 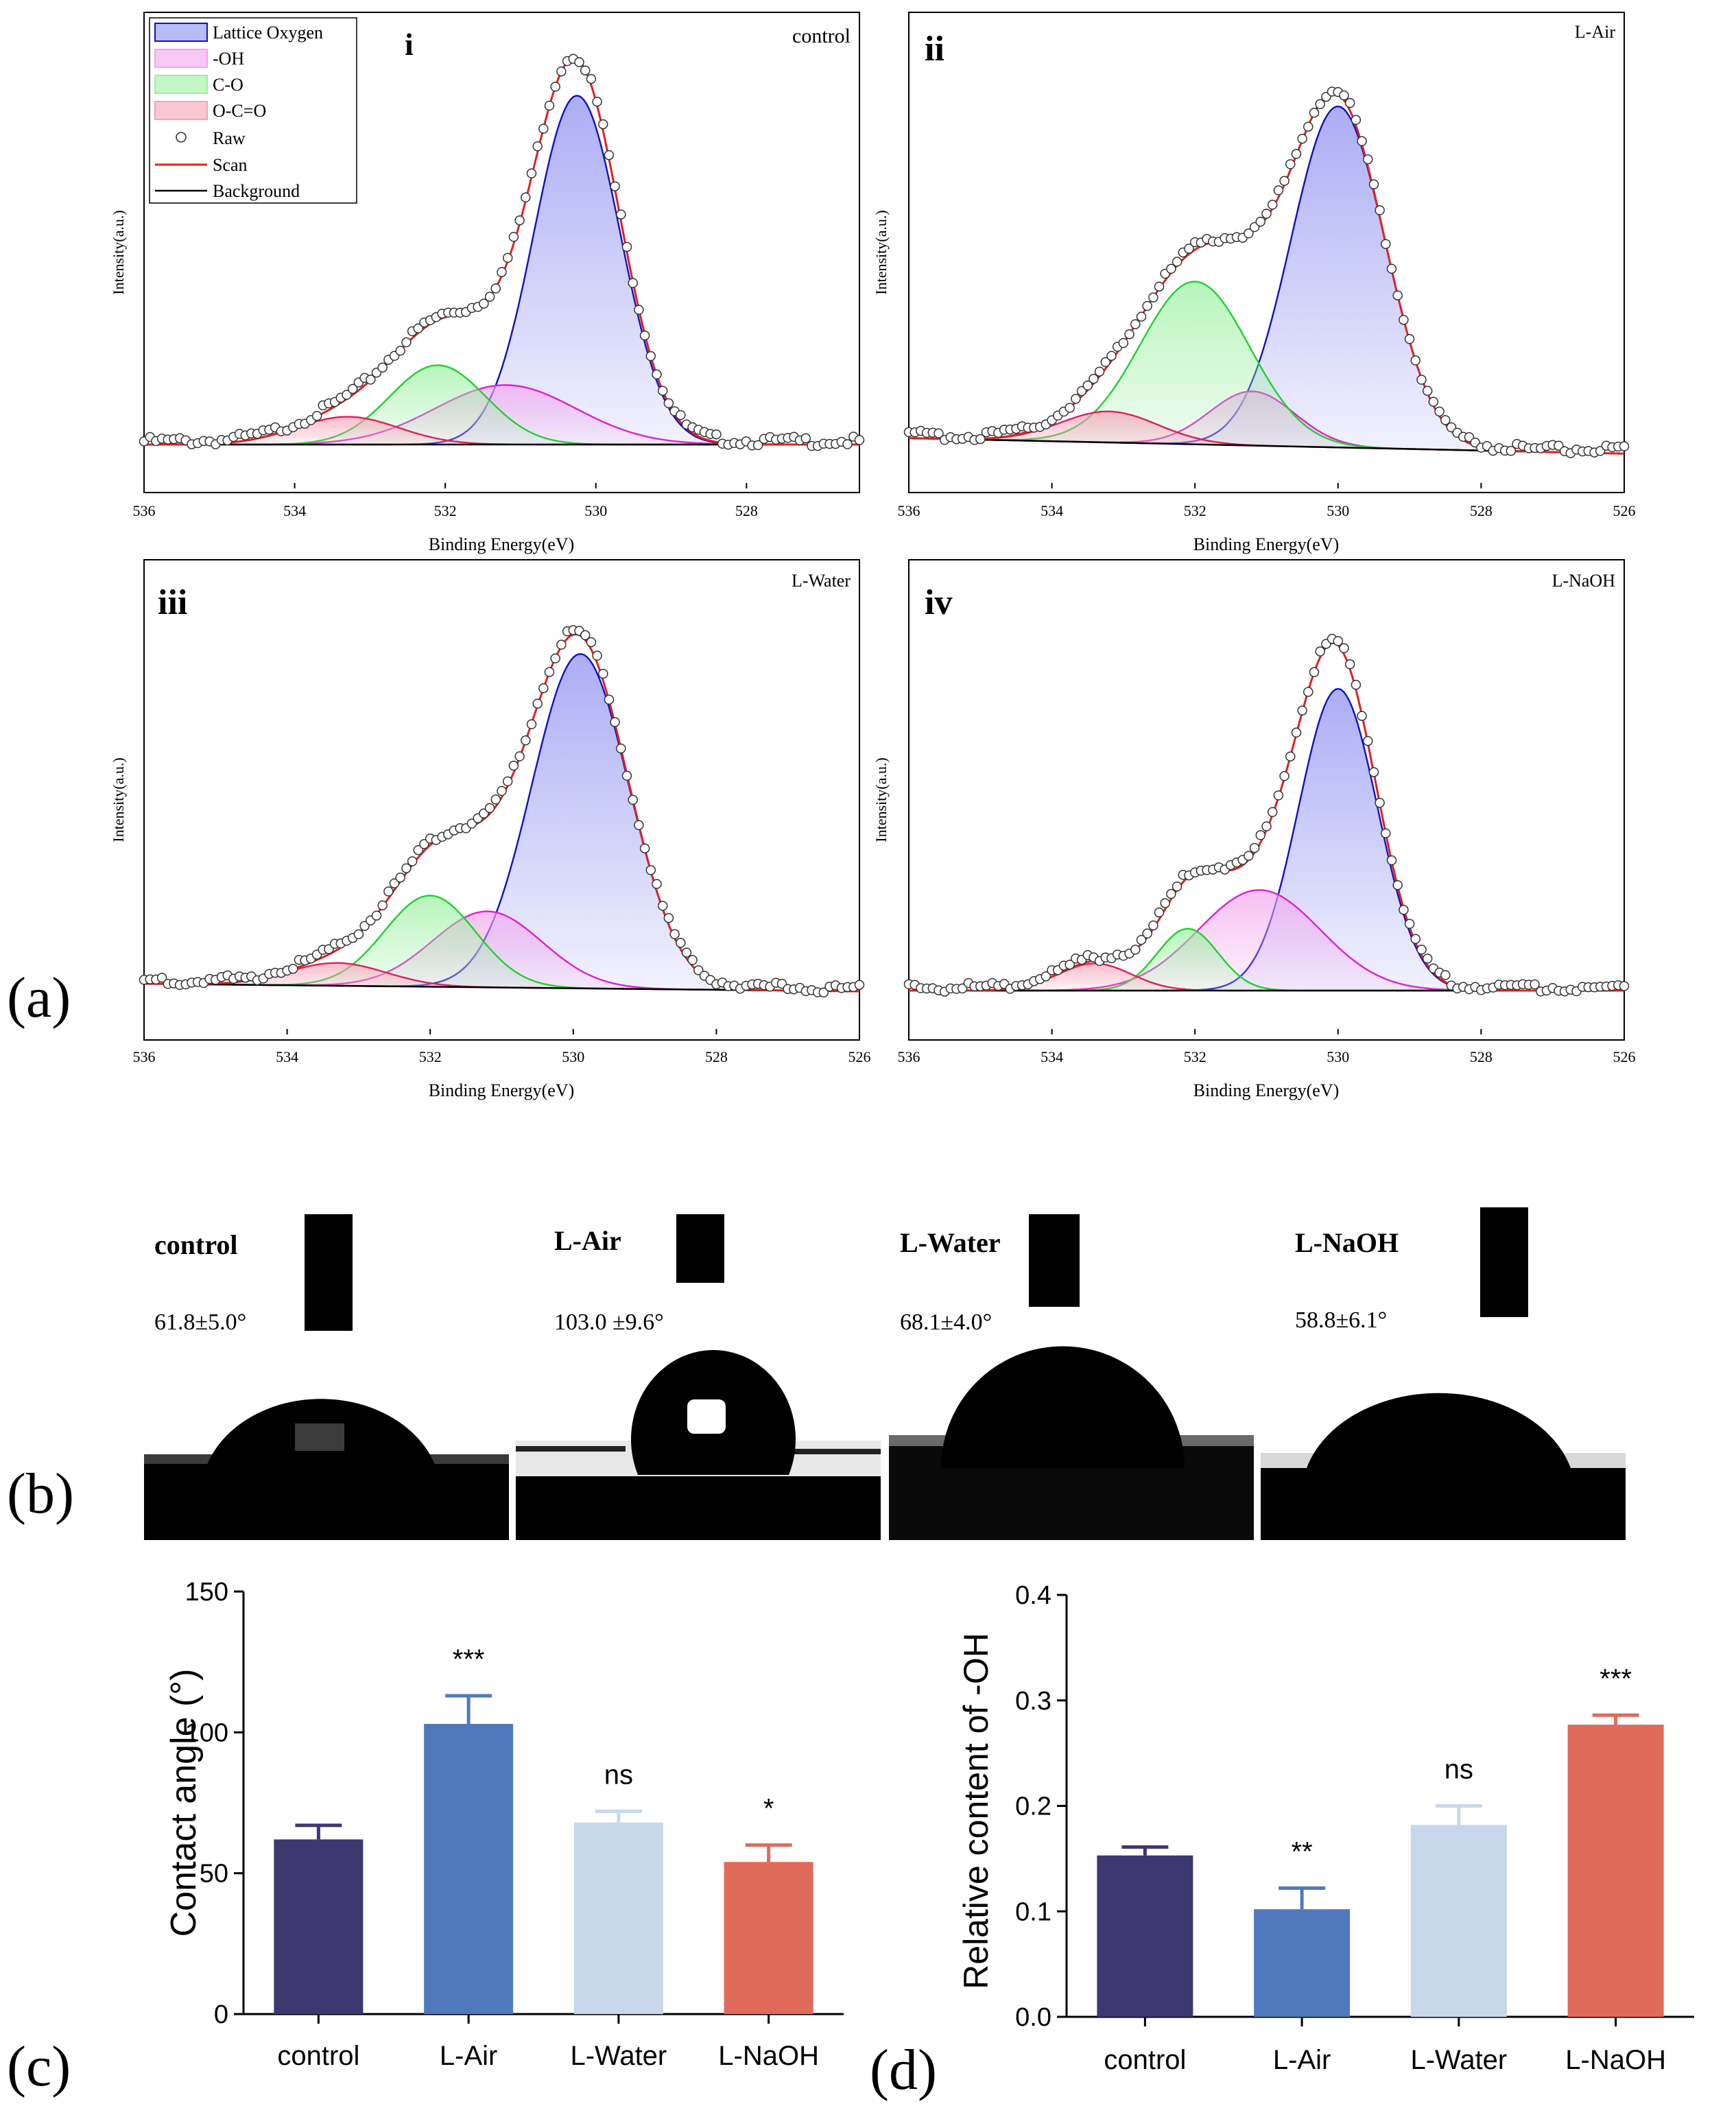 I want to click on d-significance: **, so click(x=1302, y=1852).